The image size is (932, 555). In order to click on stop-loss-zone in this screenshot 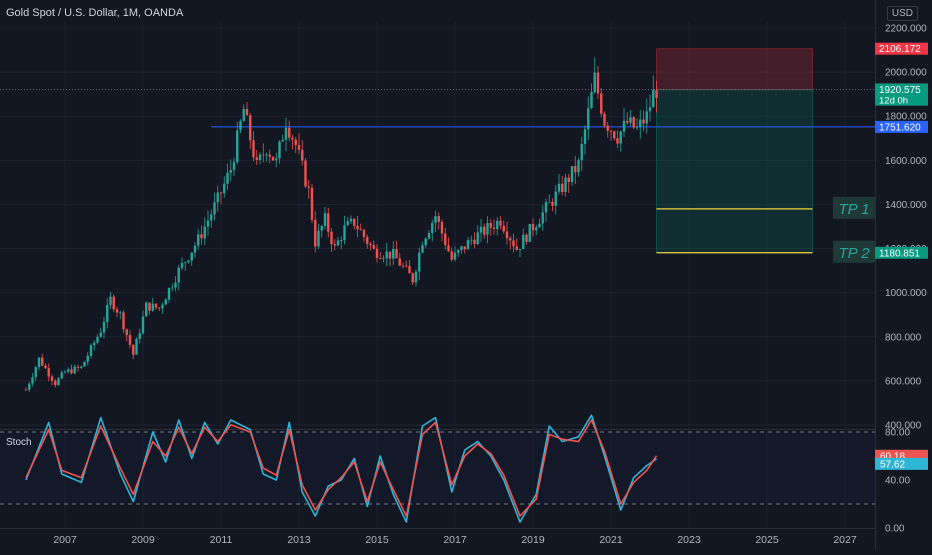, I will do `click(734, 69)`.